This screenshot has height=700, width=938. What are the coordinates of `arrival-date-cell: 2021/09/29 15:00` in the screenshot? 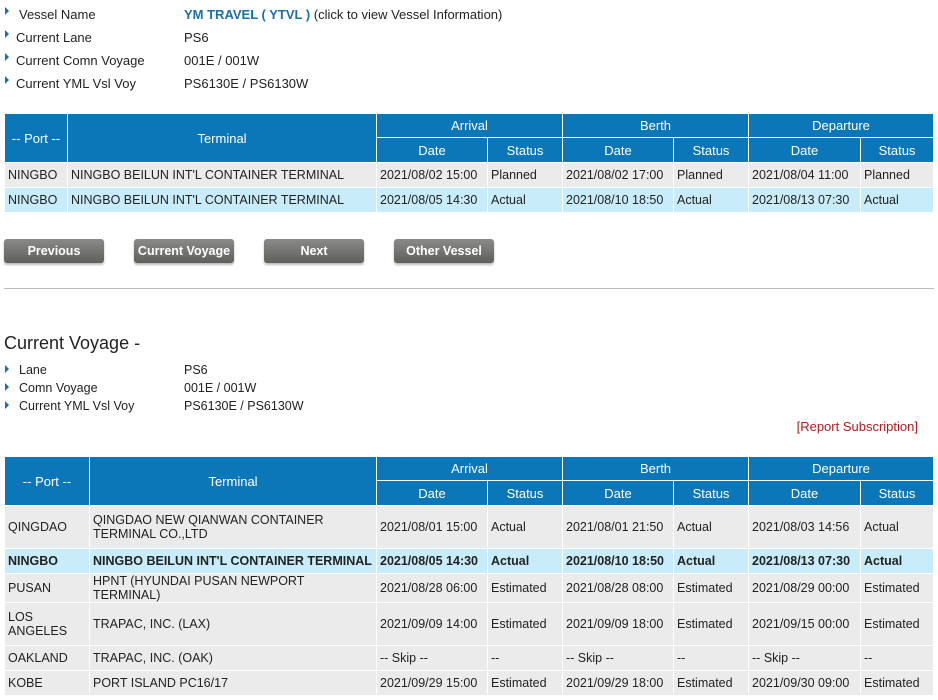 It's located at (432, 683).